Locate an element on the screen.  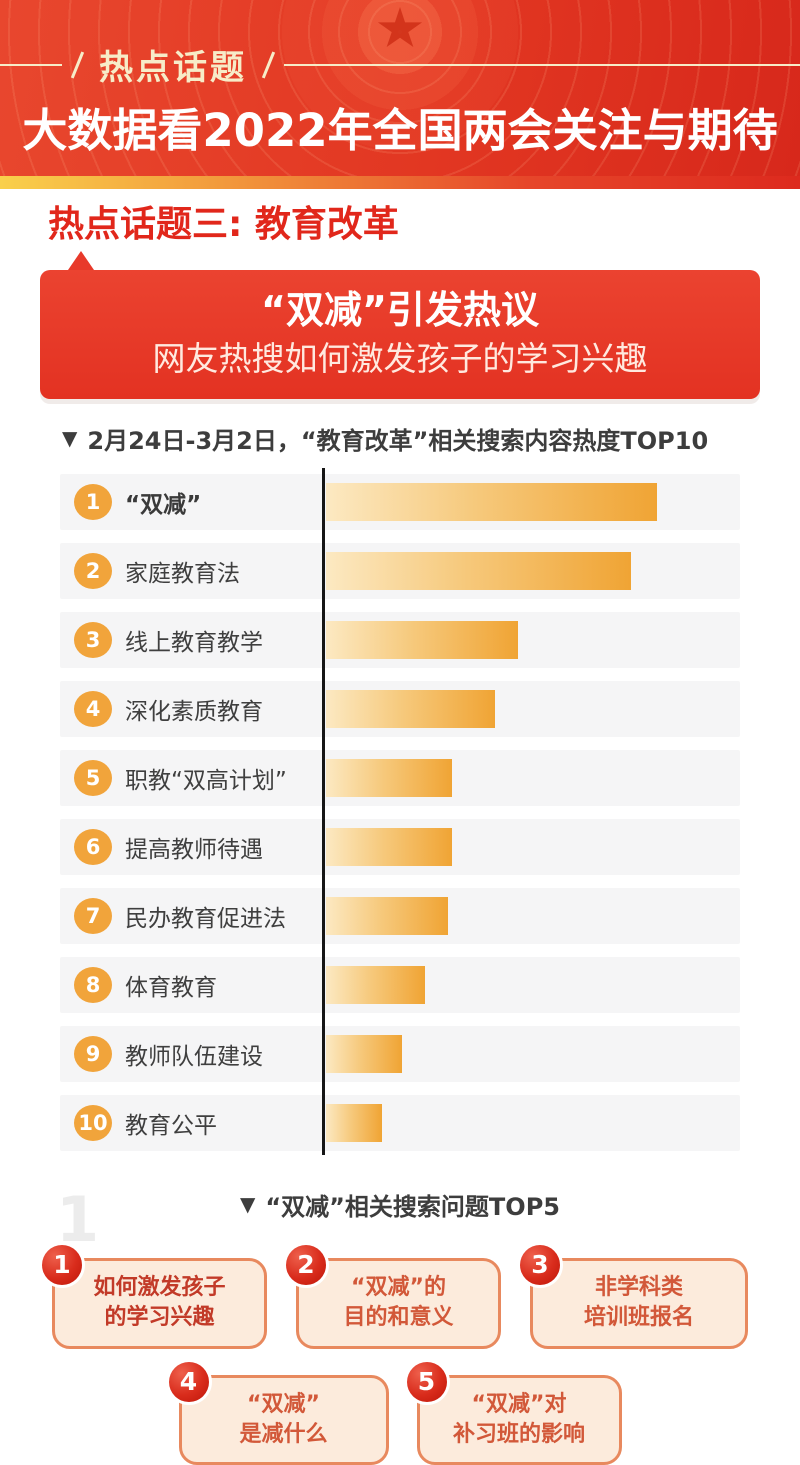
rank-badge: 2 is located at coordinates (93, 571).